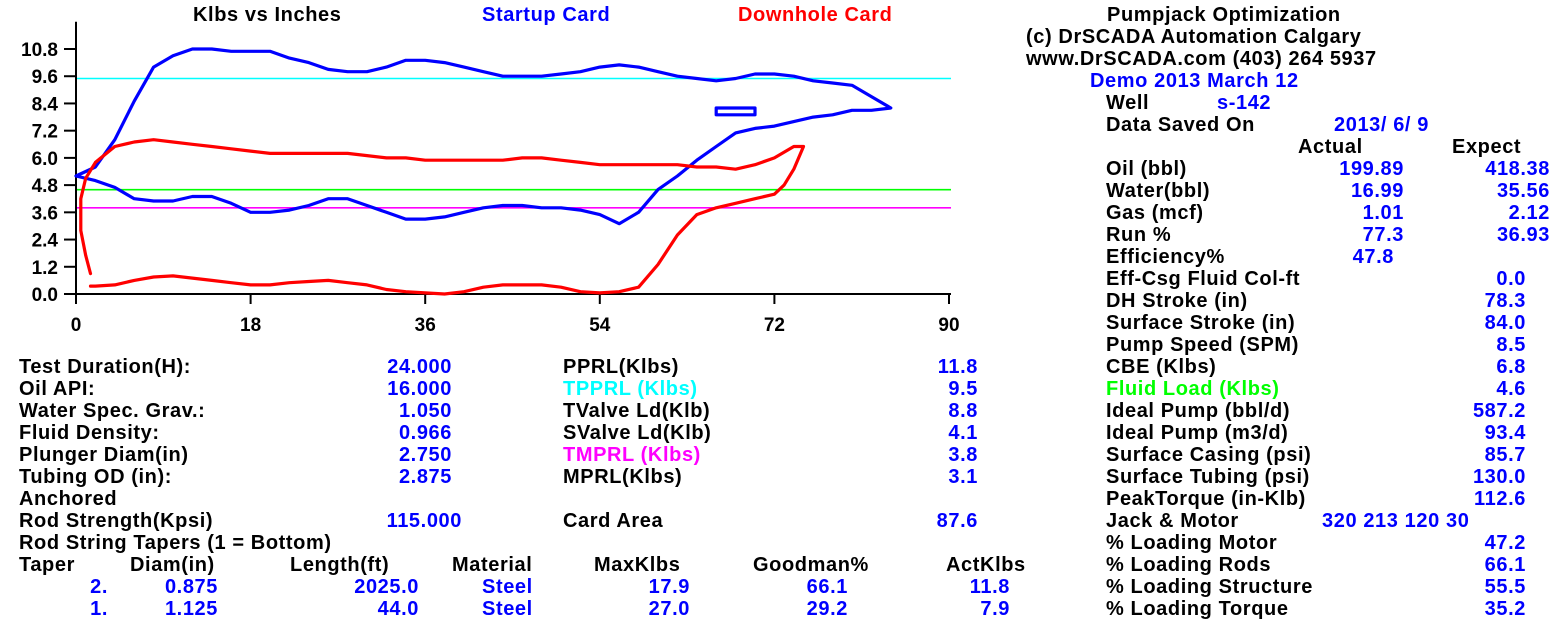  I want to click on param-value: 84.0, so click(1505, 323).